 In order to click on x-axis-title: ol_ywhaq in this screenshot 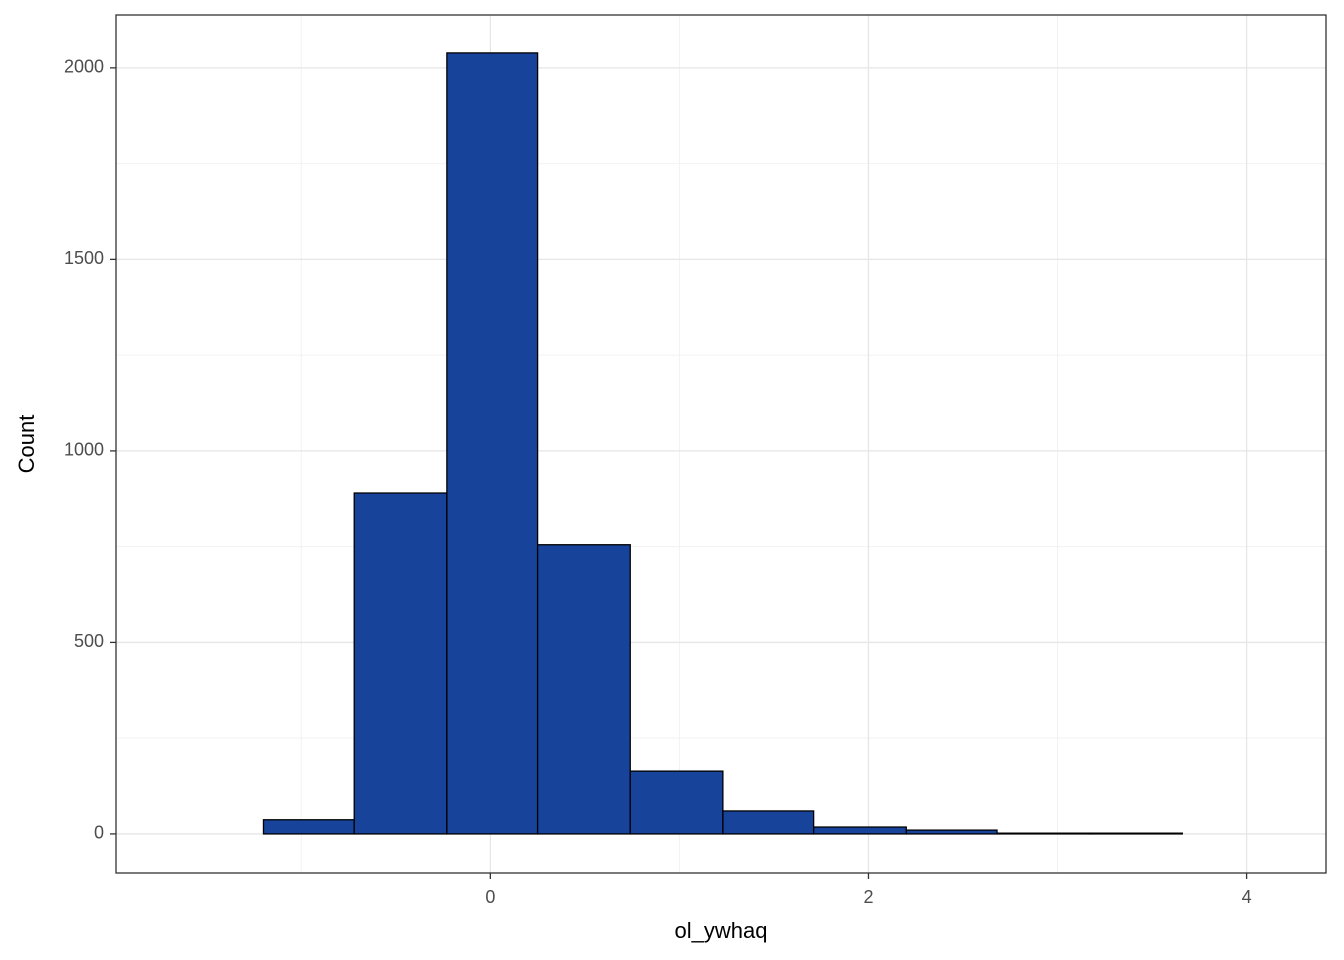, I will do `click(721, 930)`.